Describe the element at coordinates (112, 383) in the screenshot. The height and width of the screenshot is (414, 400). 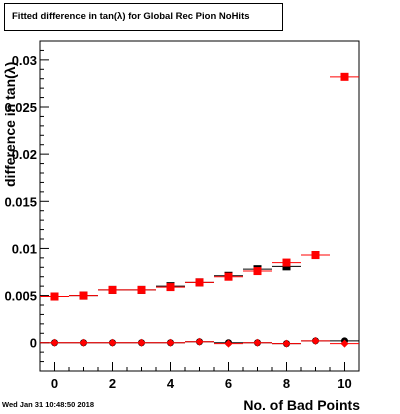
I see `x-tick-label: 2` at that location.